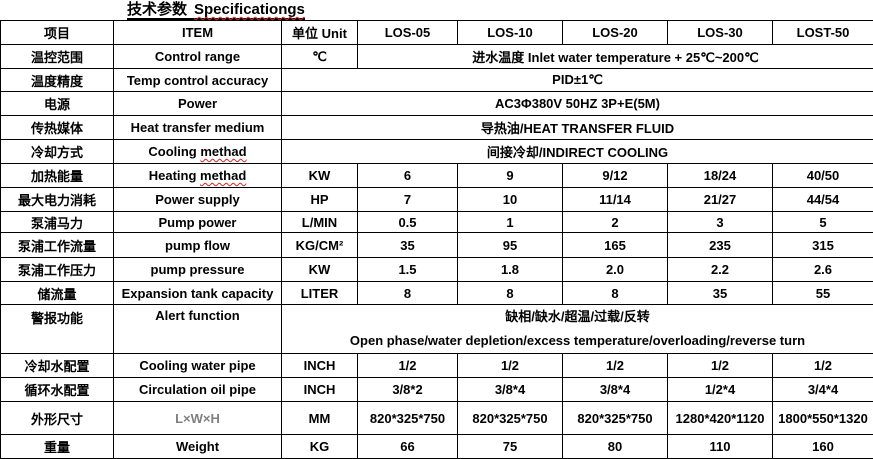 Image resolution: width=873 pixels, height=459 pixels. Describe the element at coordinates (57, 104) in the screenshot. I see `row-label-zh: 电源` at that location.